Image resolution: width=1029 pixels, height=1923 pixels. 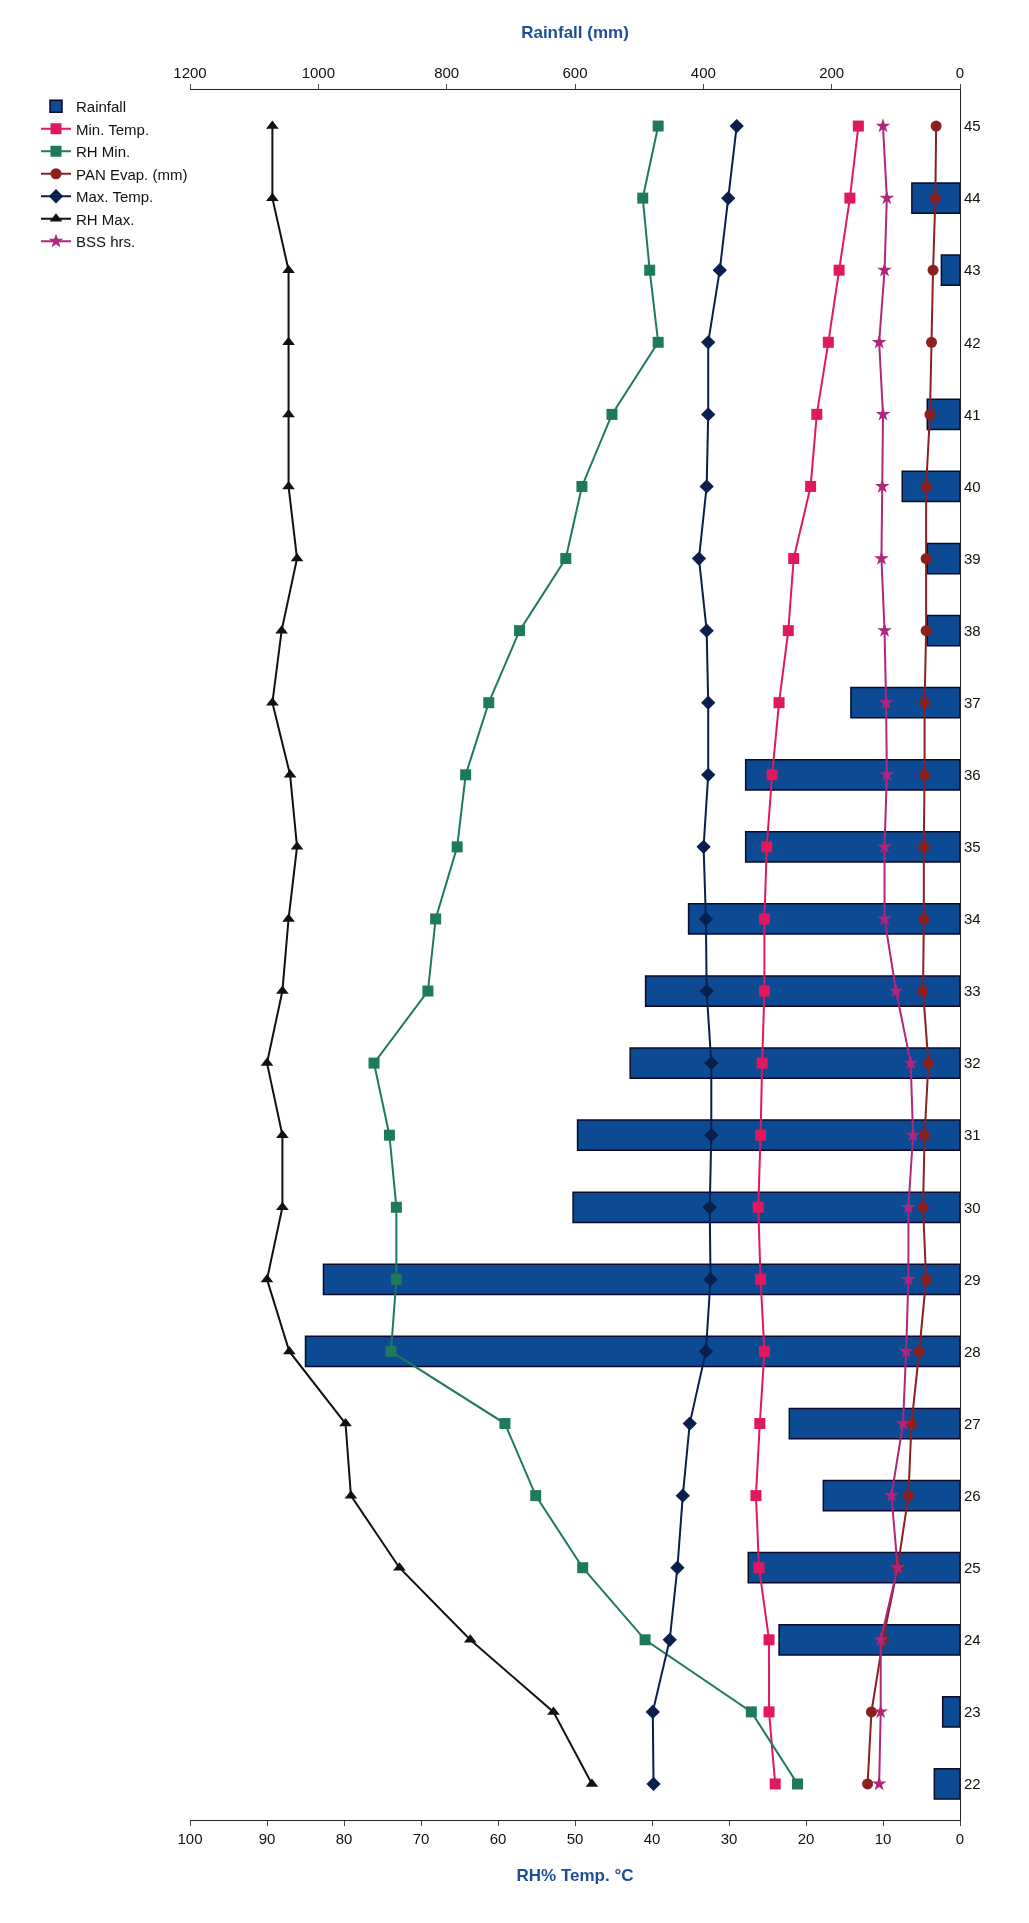 I want to click on y-tick-label: 24, so click(x=972, y=1640).